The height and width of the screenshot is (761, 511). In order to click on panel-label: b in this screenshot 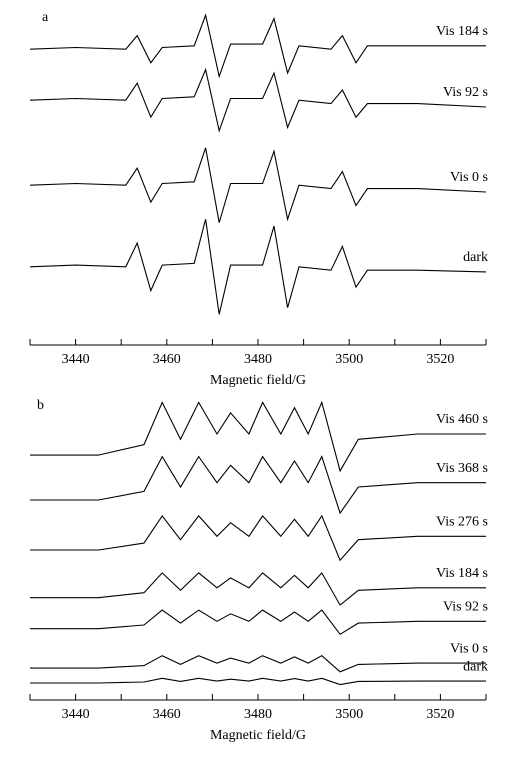, I will do `click(40, 405)`.